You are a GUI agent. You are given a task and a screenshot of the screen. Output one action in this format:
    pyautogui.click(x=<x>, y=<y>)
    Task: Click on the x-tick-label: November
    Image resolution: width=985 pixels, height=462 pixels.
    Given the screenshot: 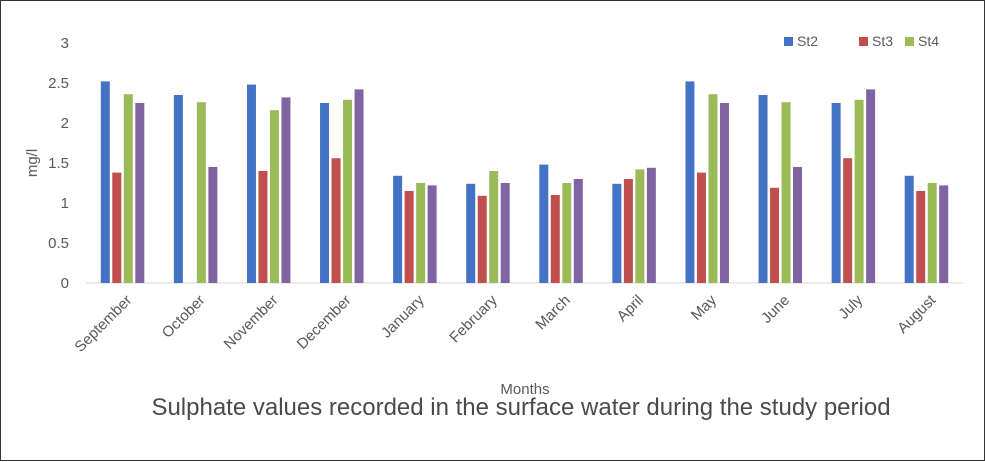 What is the action you would take?
    pyautogui.click(x=251, y=322)
    